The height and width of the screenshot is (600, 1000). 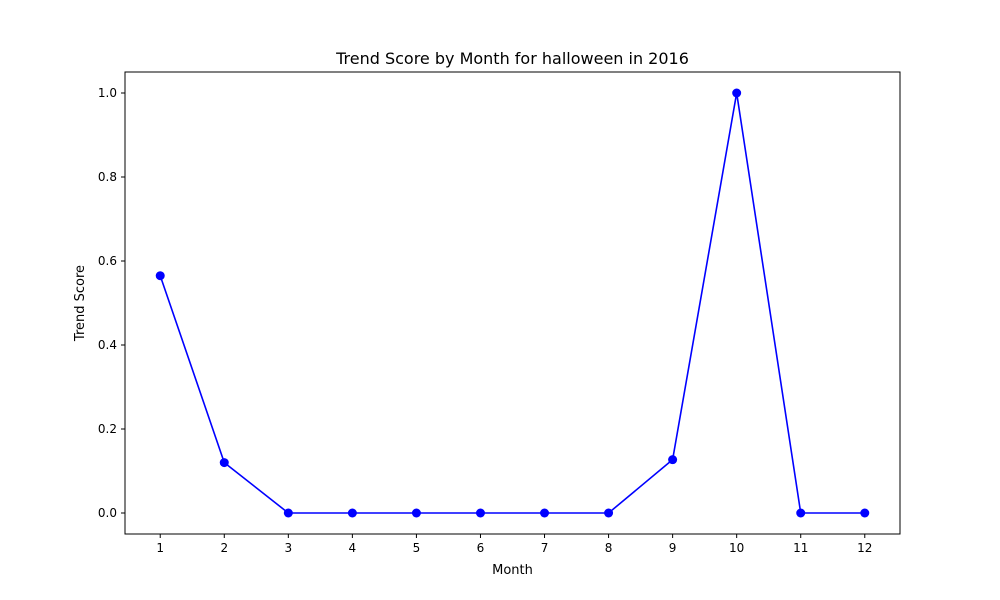 I want to click on x-tick-label: 10, so click(x=736, y=548).